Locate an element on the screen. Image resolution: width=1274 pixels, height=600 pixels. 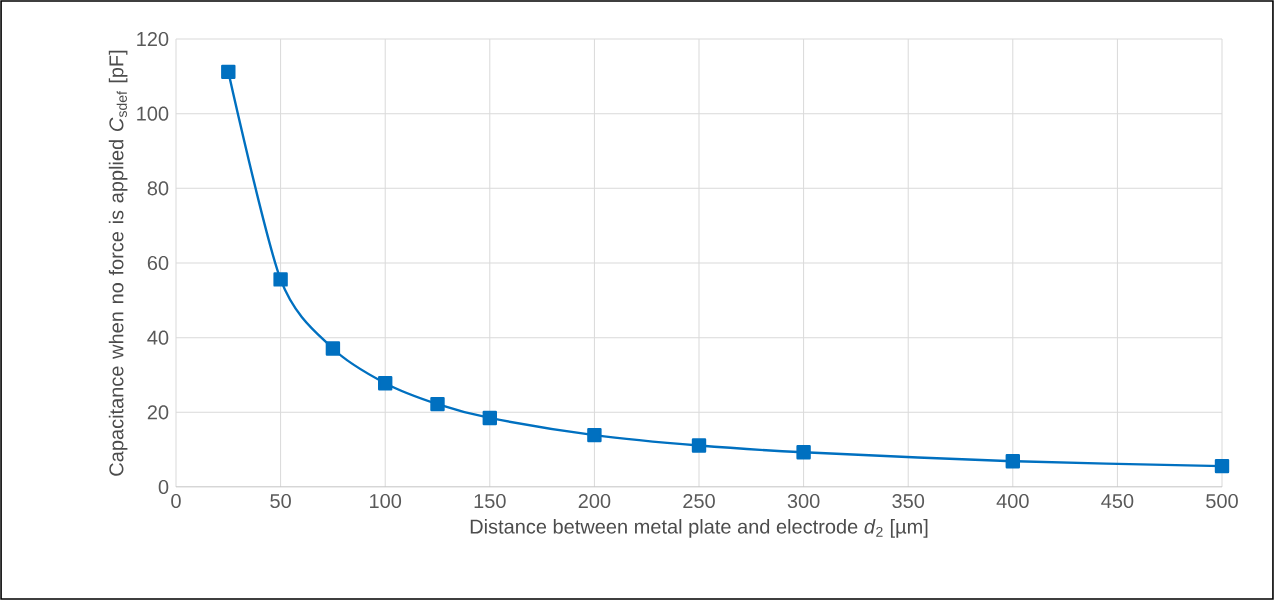
y-tick-label: 40 is located at coordinates (158, 337).